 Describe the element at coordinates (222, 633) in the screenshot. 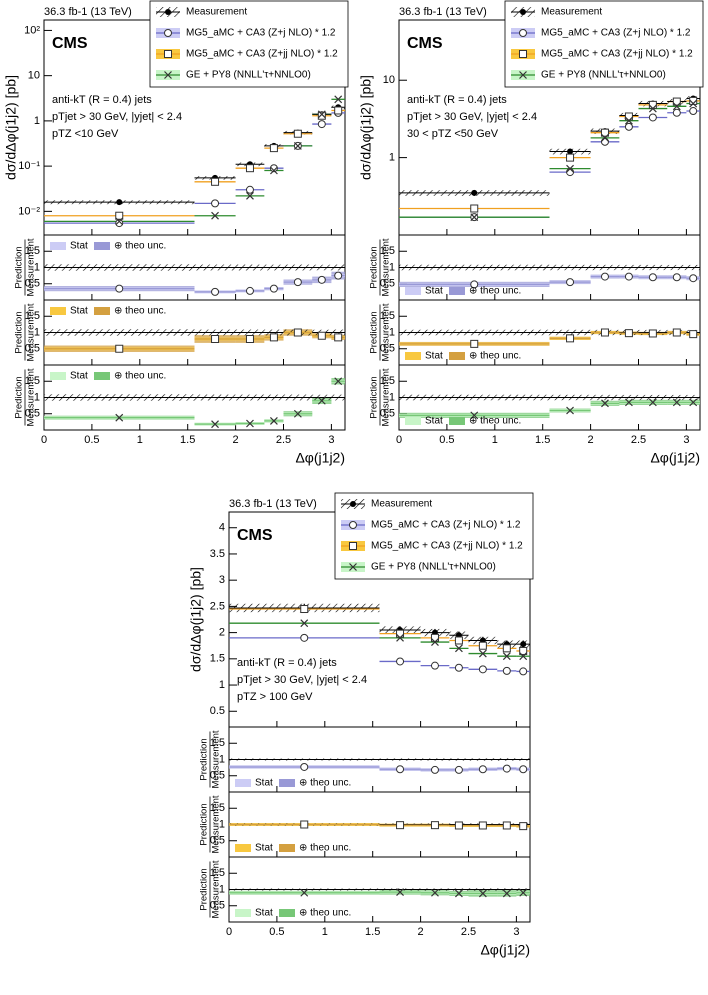

I see `y-tick-label: 2` at that location.